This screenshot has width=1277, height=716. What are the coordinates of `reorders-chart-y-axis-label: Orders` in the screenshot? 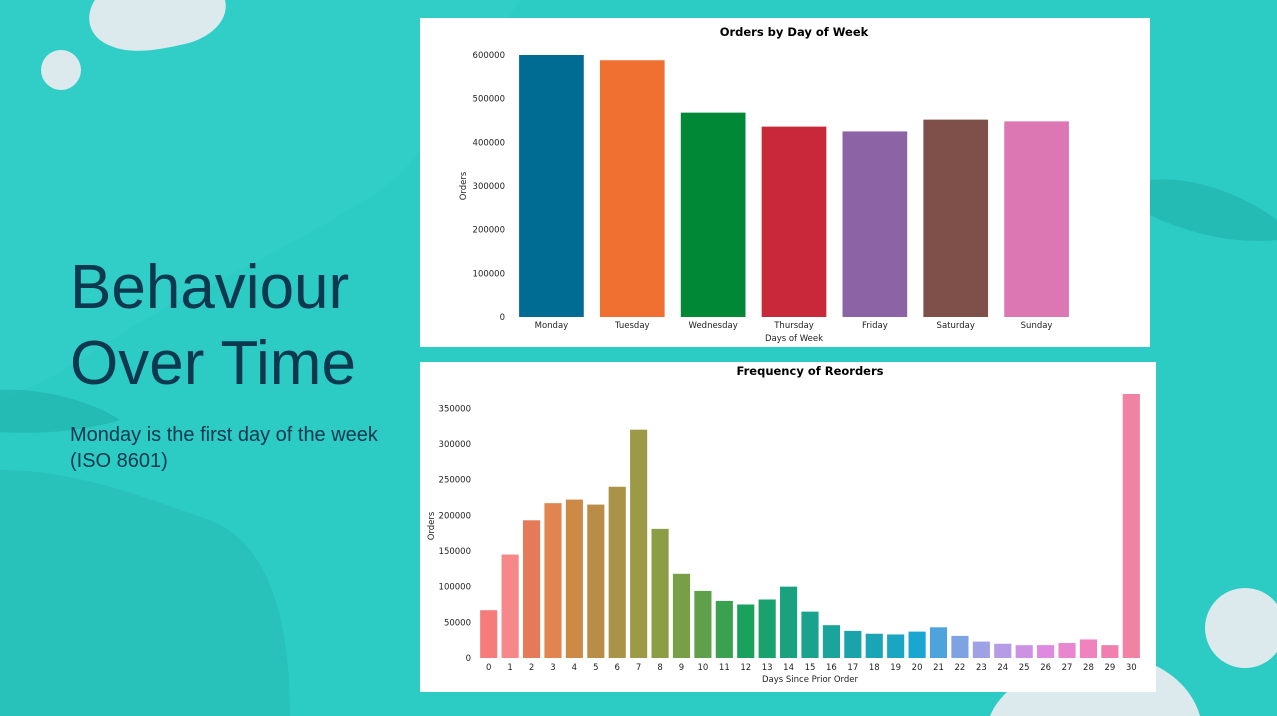 It's located at (432, 525).